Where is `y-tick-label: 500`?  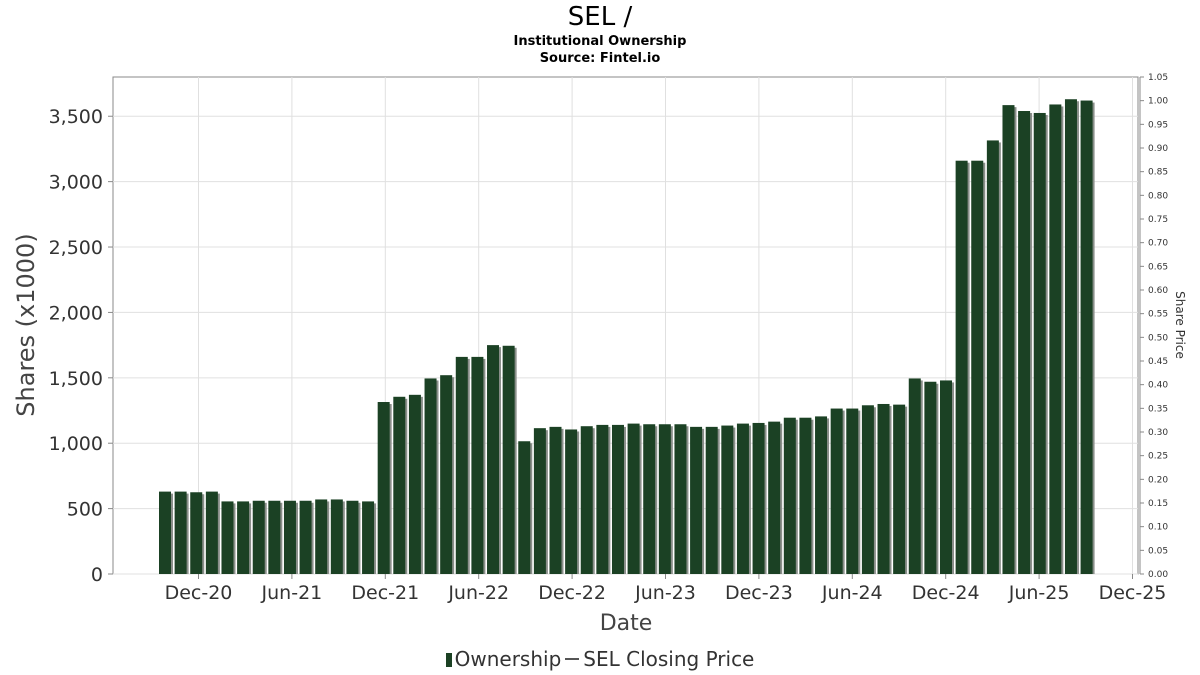
y-tick-label: 500 is located at coordinates (85, 510).